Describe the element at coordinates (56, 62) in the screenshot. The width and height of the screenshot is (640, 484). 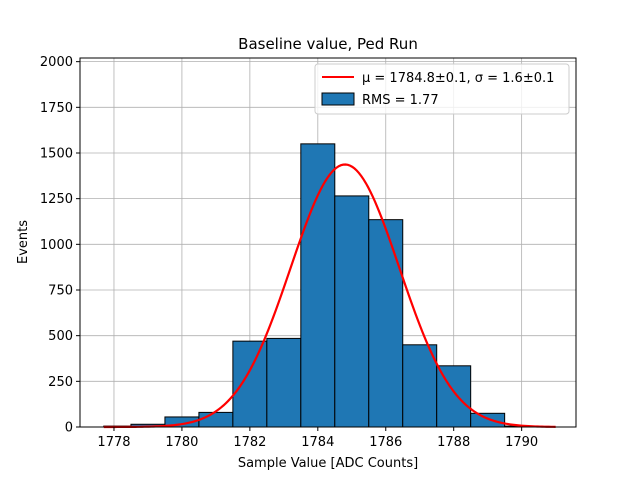
I see `y-tick-label: 2000` at that location.